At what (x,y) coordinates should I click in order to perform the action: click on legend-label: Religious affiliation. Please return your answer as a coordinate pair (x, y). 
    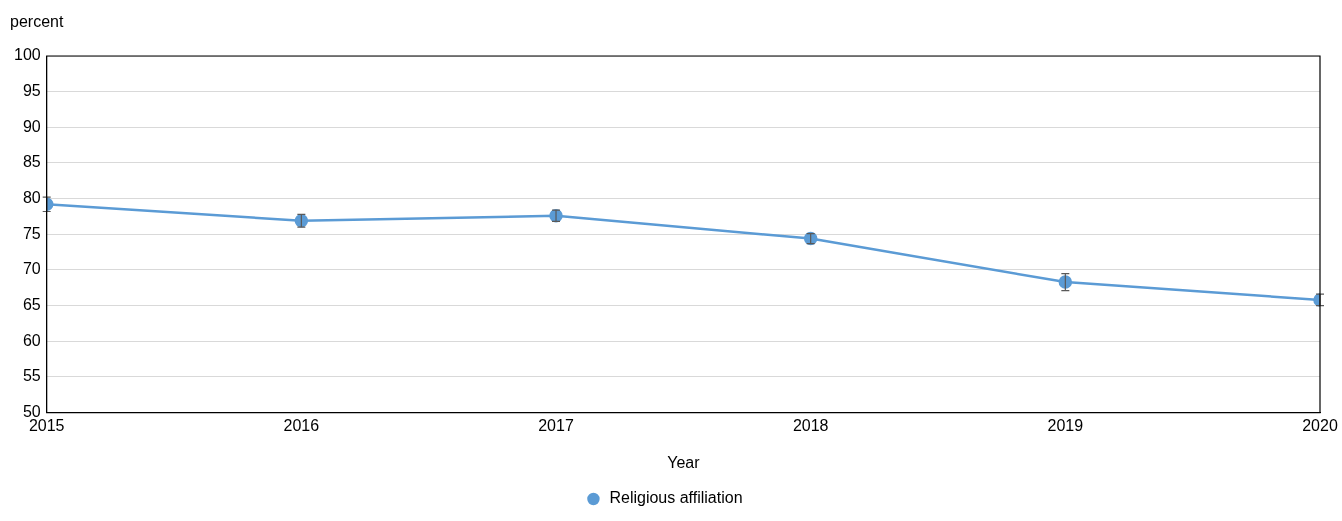
    Looking at the image, I should click on (676, 498).